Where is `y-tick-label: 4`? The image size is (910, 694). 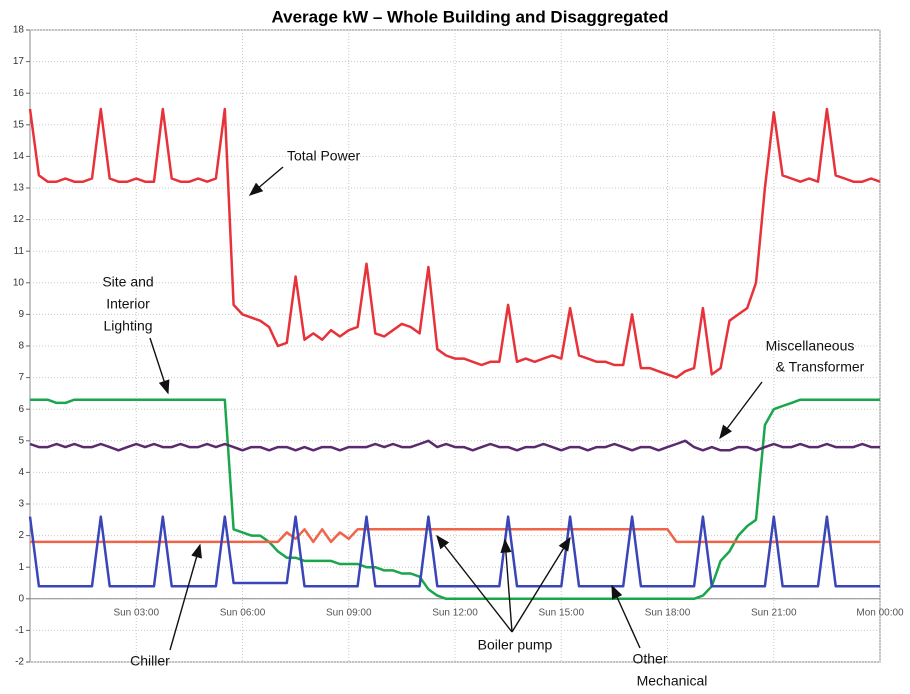
y-tick-label: 4 is located at coordinates (21, 472).